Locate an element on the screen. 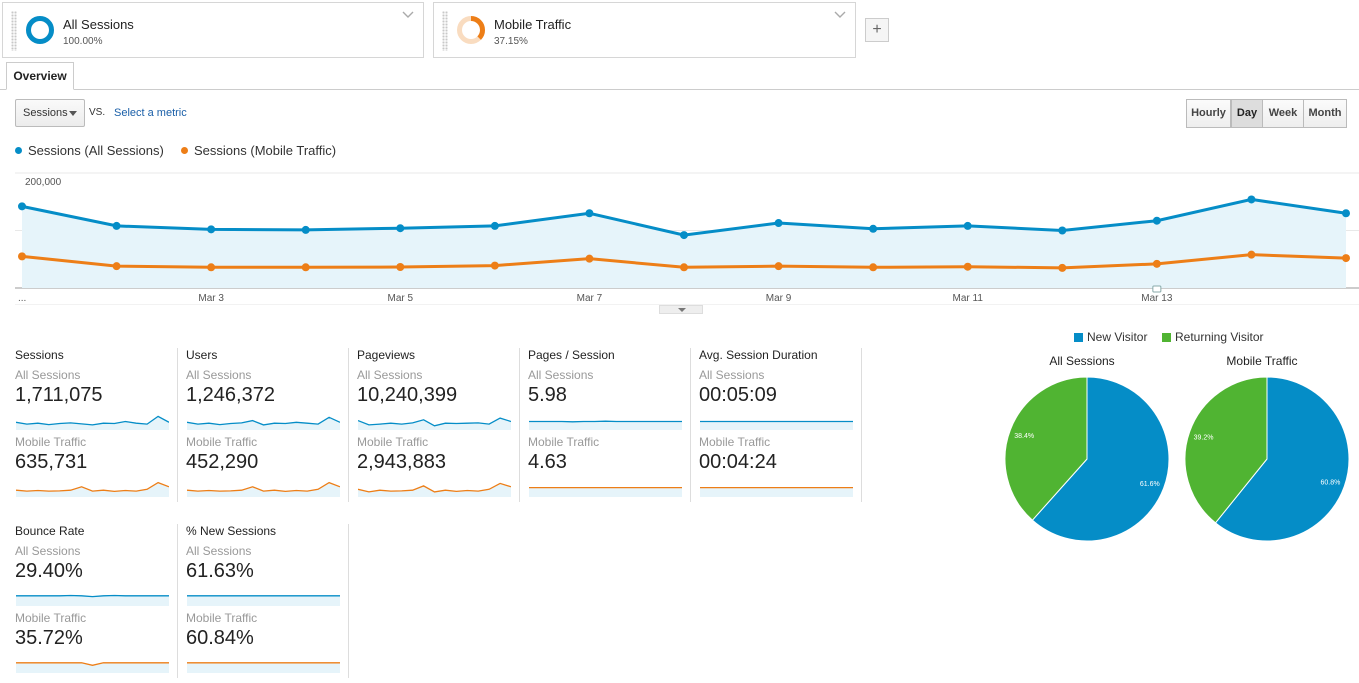 The image size is (1359, 683). vs-label: VS. is located at coordinates (97, 112).